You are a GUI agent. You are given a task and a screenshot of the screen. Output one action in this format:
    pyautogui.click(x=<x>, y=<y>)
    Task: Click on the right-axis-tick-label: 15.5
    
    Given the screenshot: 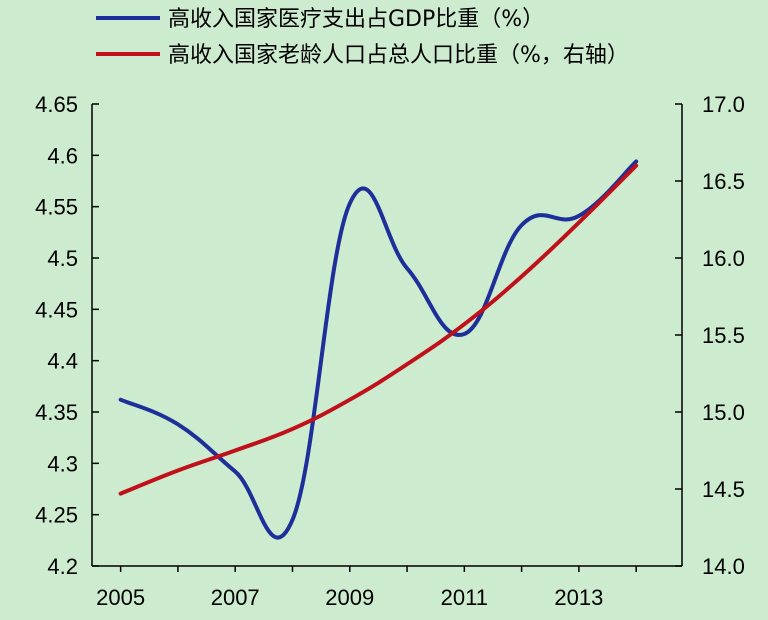 What is the action you would take?
    pyautogui.click(x=723, y=335)
    